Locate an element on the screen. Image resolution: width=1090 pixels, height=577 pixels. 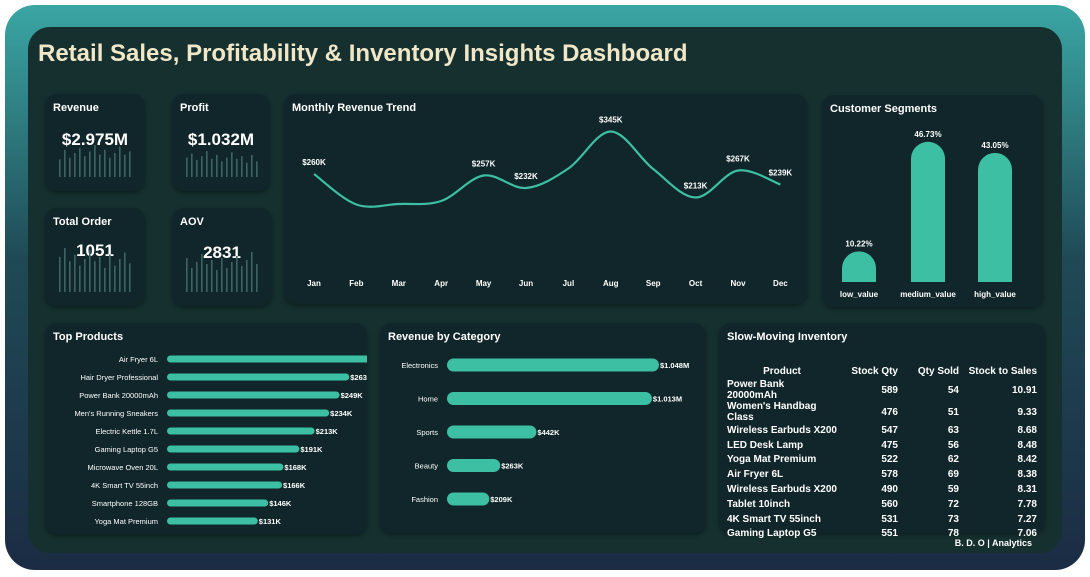
data-label: $267K is located at coordinates (738, 159).